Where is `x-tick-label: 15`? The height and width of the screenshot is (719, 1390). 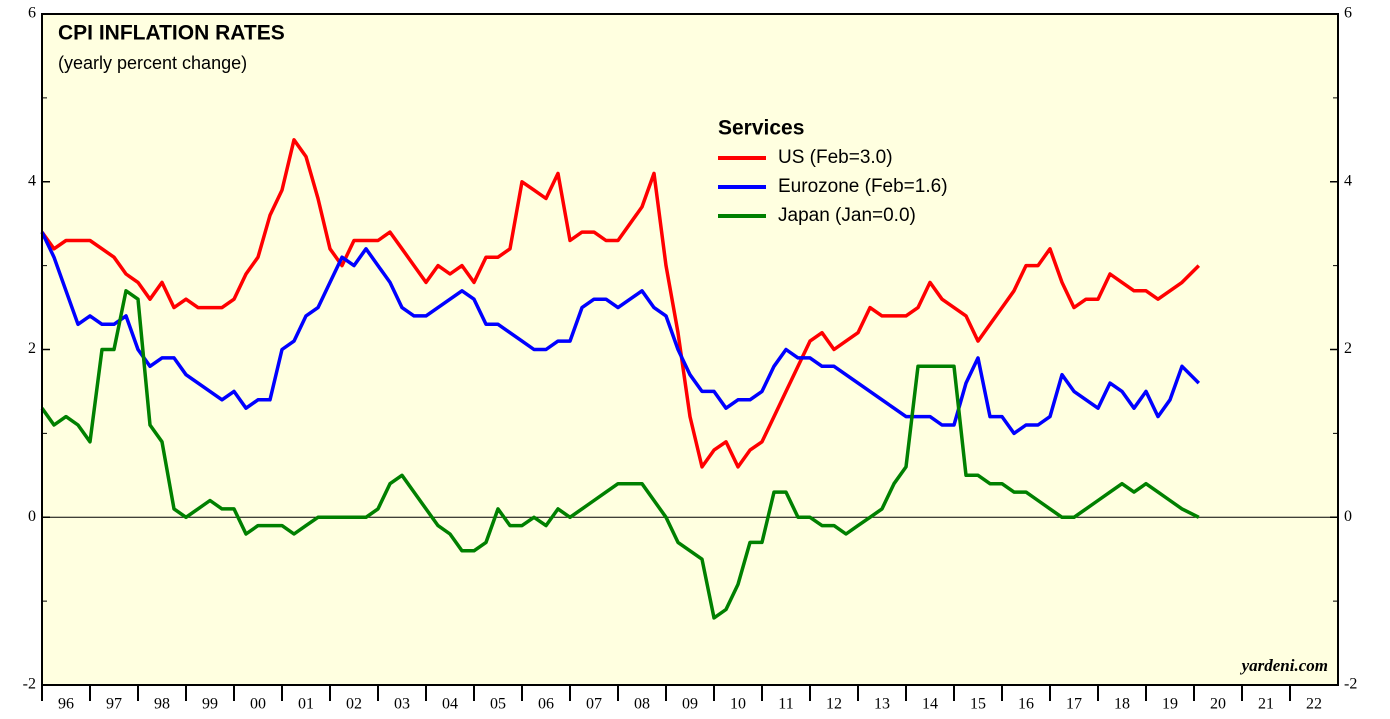
x-tick-label: 15 is located at coordinates (978, 704).